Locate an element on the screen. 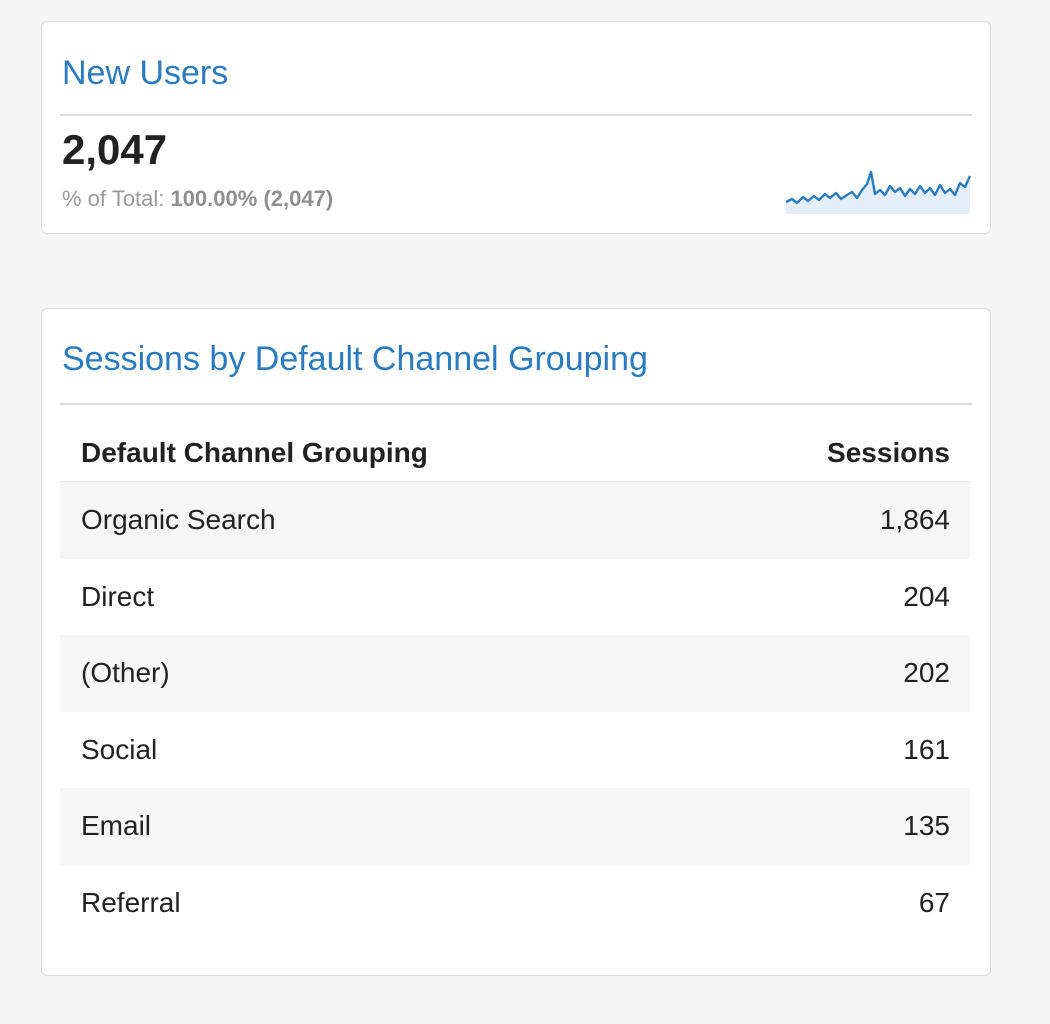  new-users-sparkline is located at coordinates (878, 192).